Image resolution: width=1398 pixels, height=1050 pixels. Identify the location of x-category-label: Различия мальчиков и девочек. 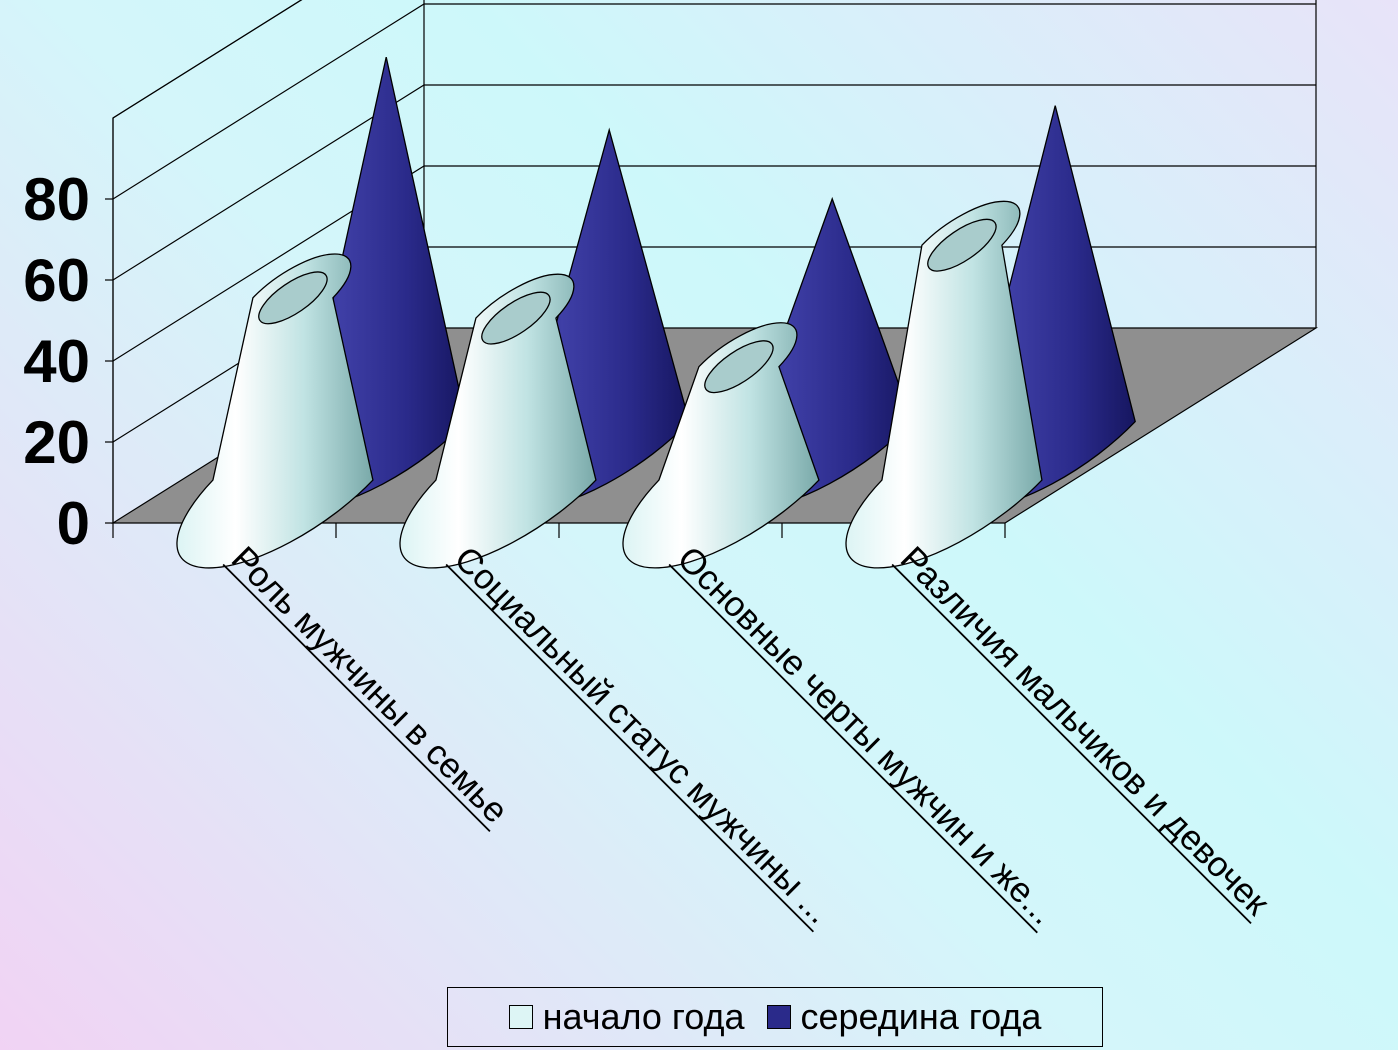
(1085, 731).